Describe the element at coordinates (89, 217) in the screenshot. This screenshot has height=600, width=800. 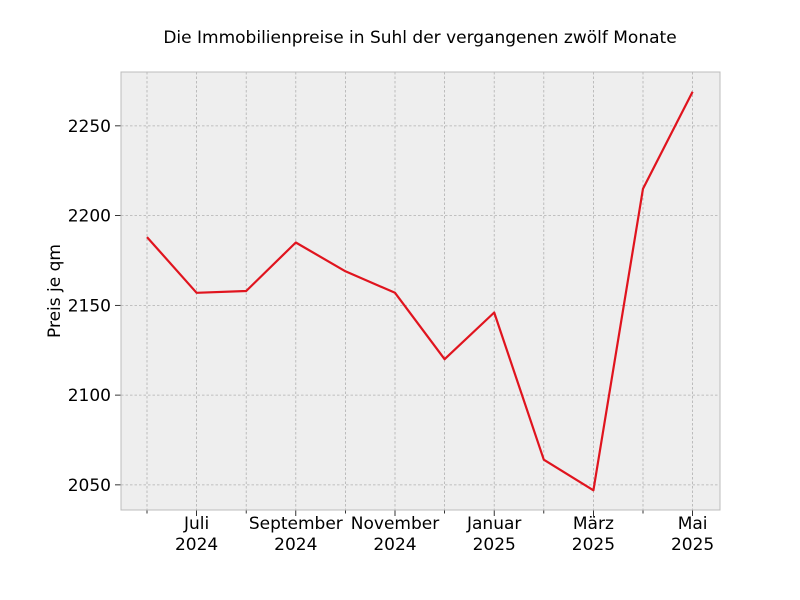
I see `y-tick-label: 2200` at that location.